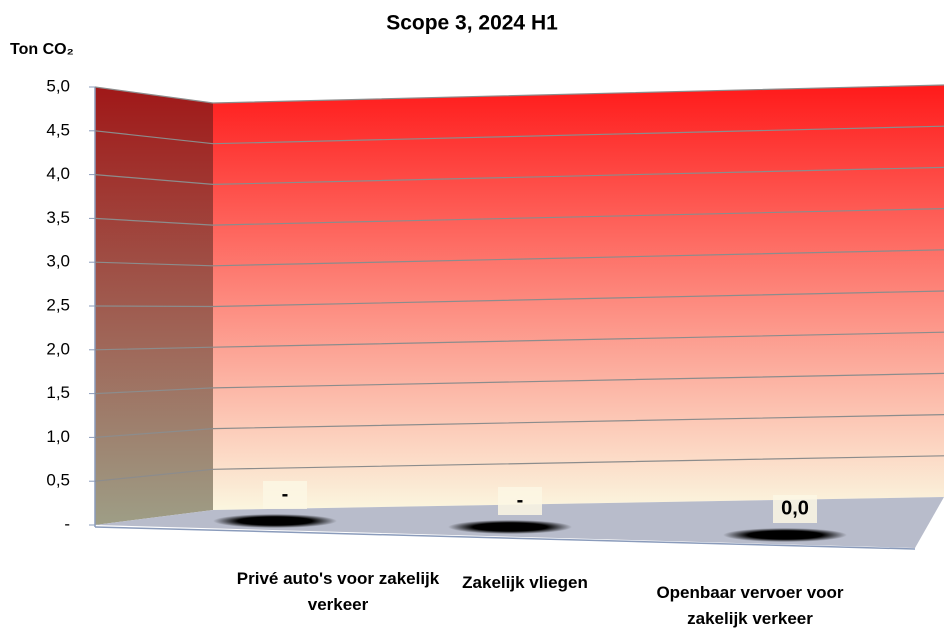 The height and width of the screenshot is (630, 944). What do you see at coordinates (58, 392) in the screenshot?
I see `y-tick-label: 1,5` at bounding box center [58, 392].